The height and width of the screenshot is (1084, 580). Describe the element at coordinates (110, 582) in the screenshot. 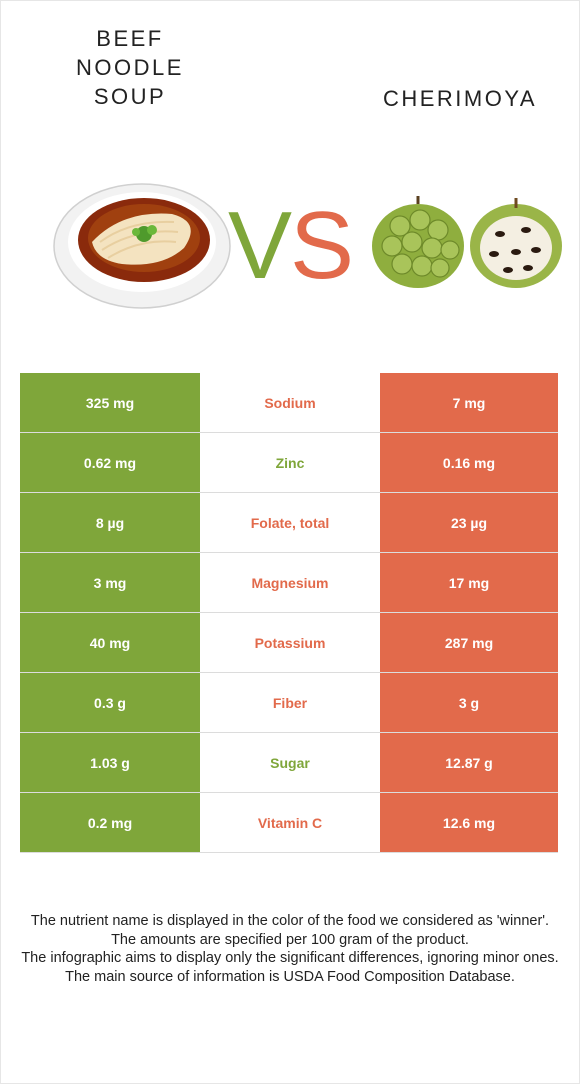

I see `left-value: 3 mg` at that location.